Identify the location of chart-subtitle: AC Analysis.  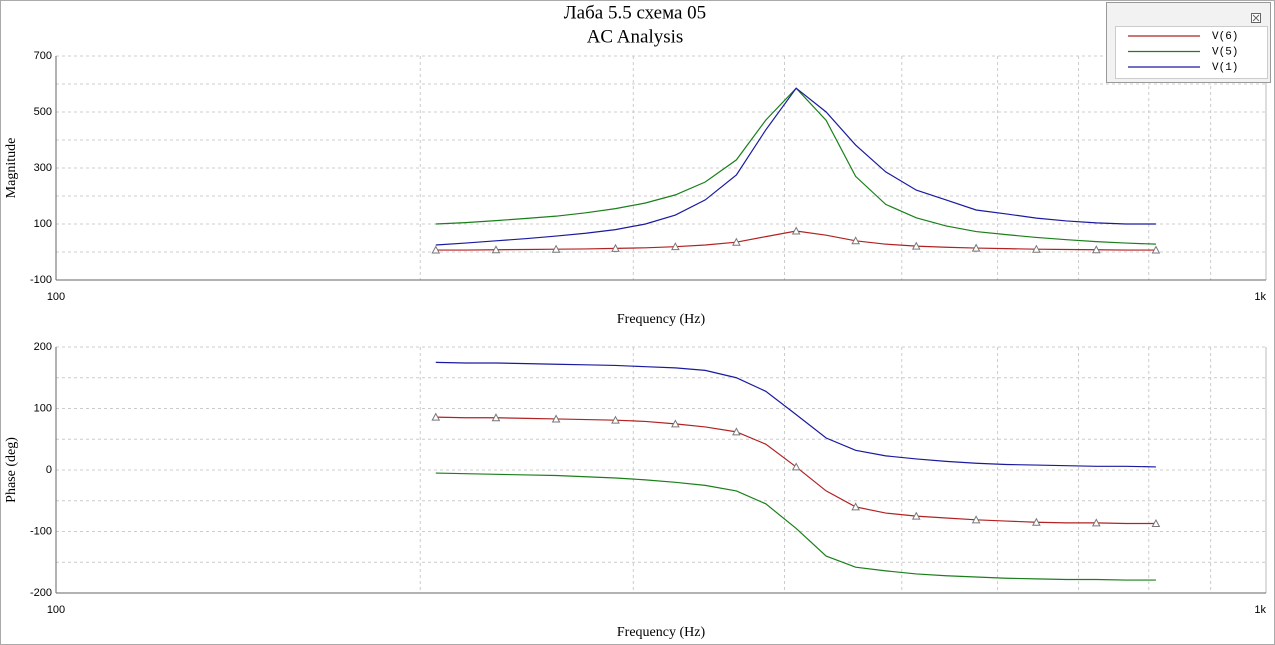
(635, 36).